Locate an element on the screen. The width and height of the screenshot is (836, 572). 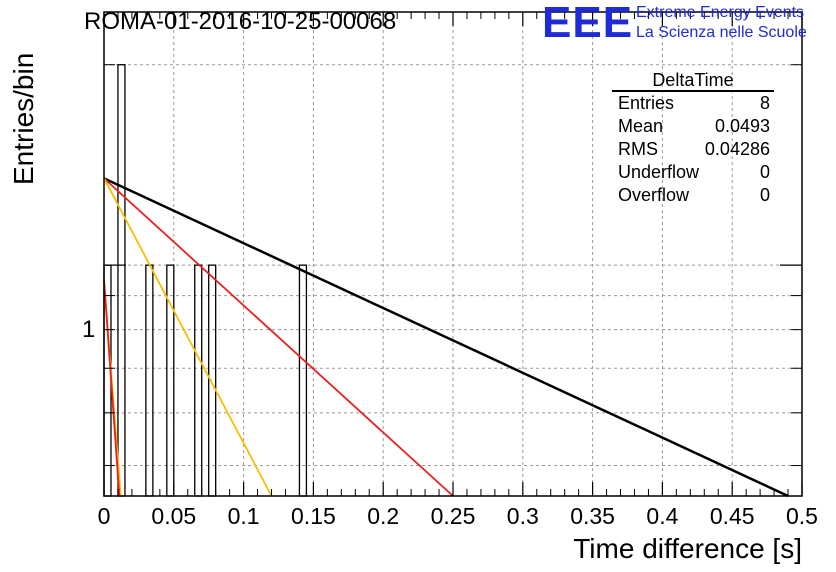
stats-row-mean: Mean 0.0493 is located at coordinates (693, 126).